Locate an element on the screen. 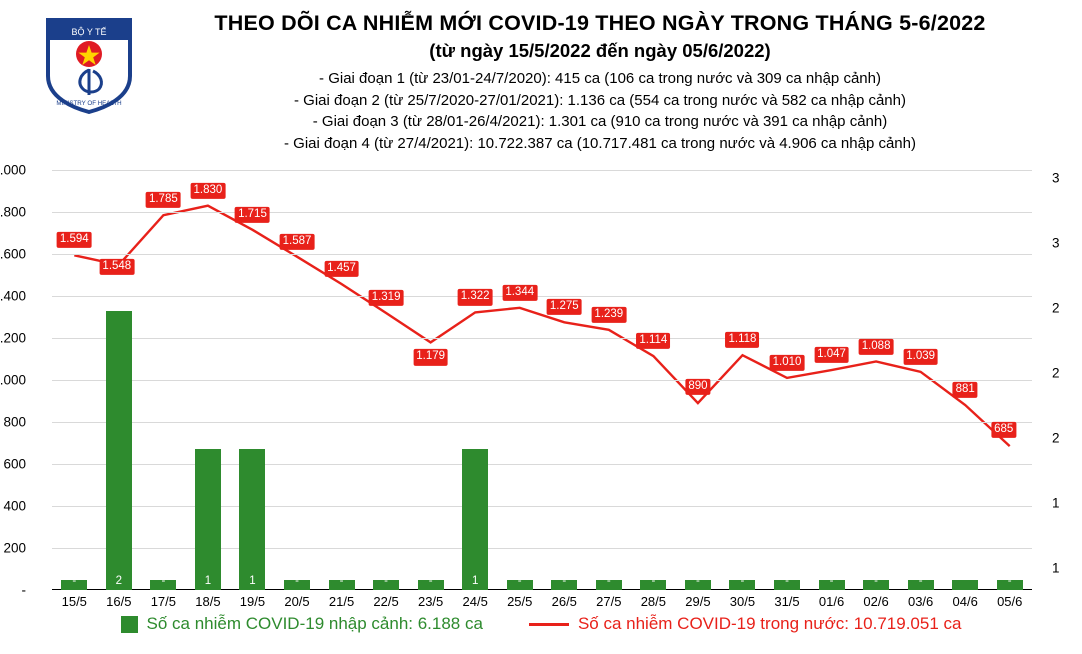 This screenshot has width=1082, height=654. line-point-label: 1.594 is located at coordinates (74, 240).